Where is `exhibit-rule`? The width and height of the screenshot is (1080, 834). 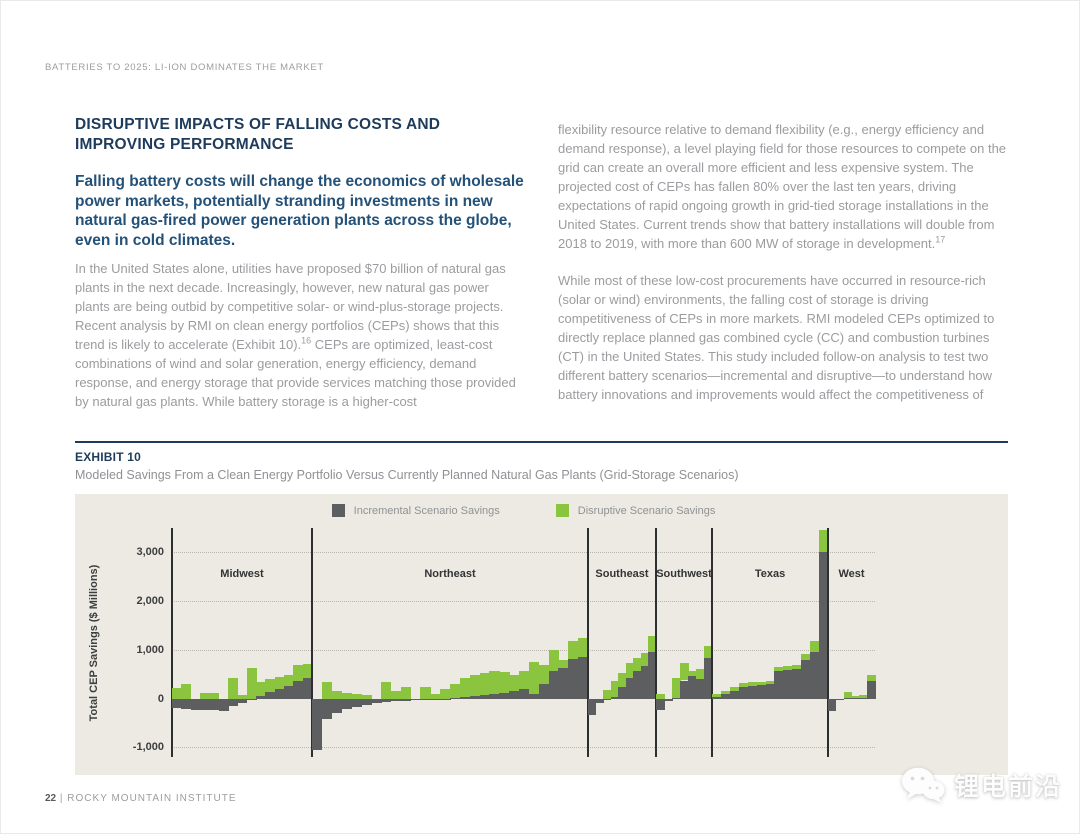 exhibit-rule is located at coordinates (541, 442).